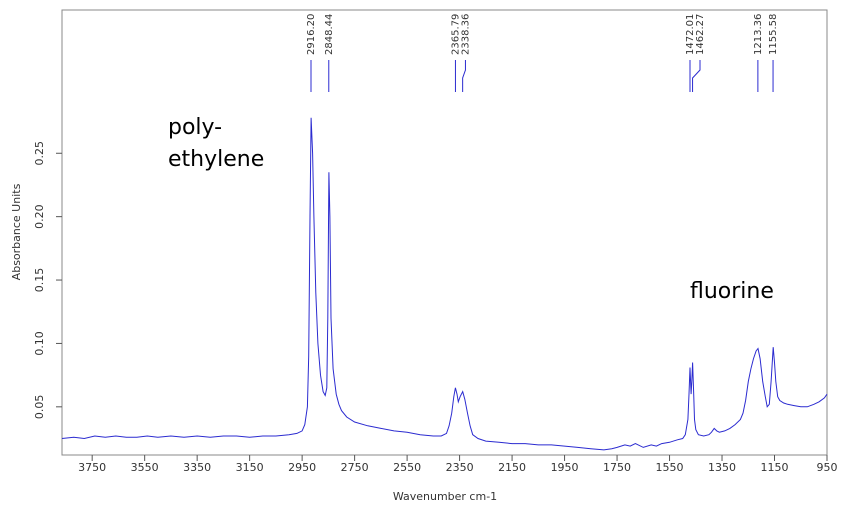 The image size is (850, 514). I want to click on x-tick-label: 2950, so click(302, 467).